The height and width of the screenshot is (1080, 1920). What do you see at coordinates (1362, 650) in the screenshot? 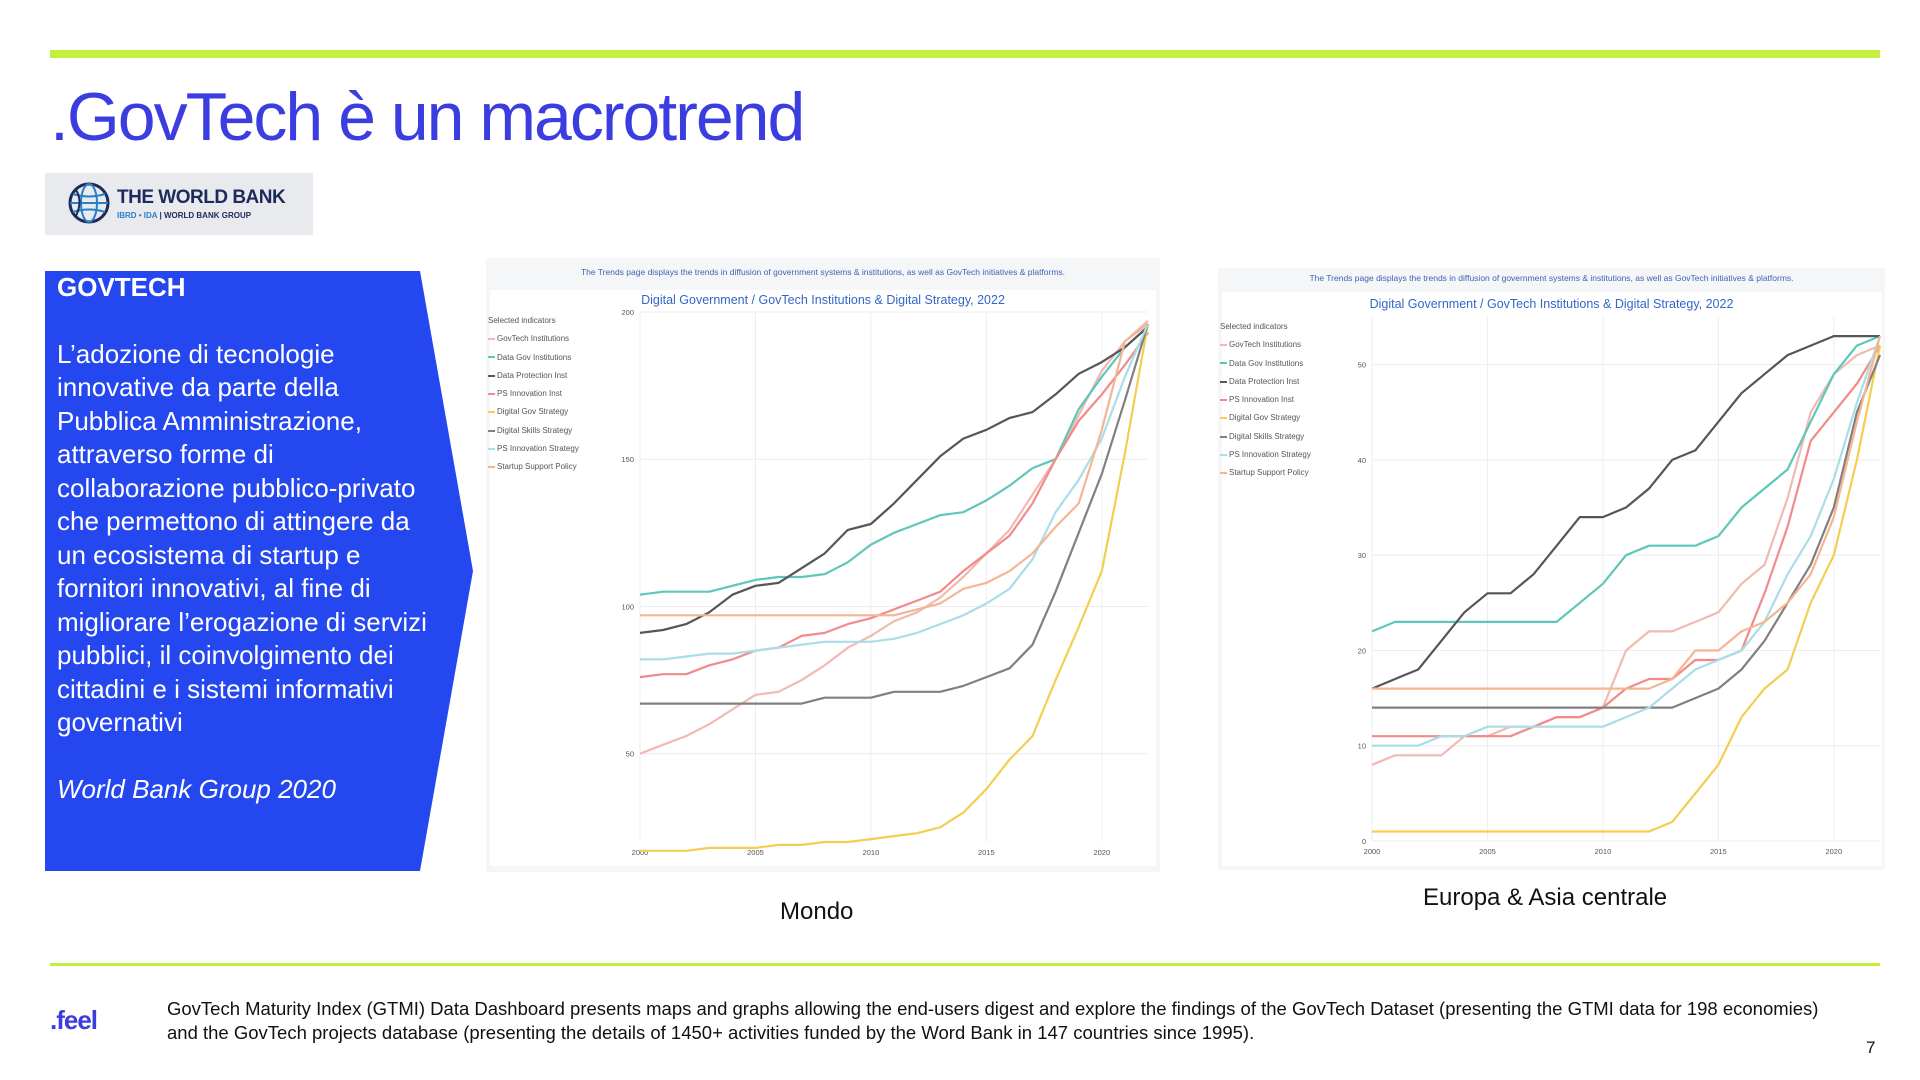
I see `y-tick-label: 20` at bounding box center [1362, 650].